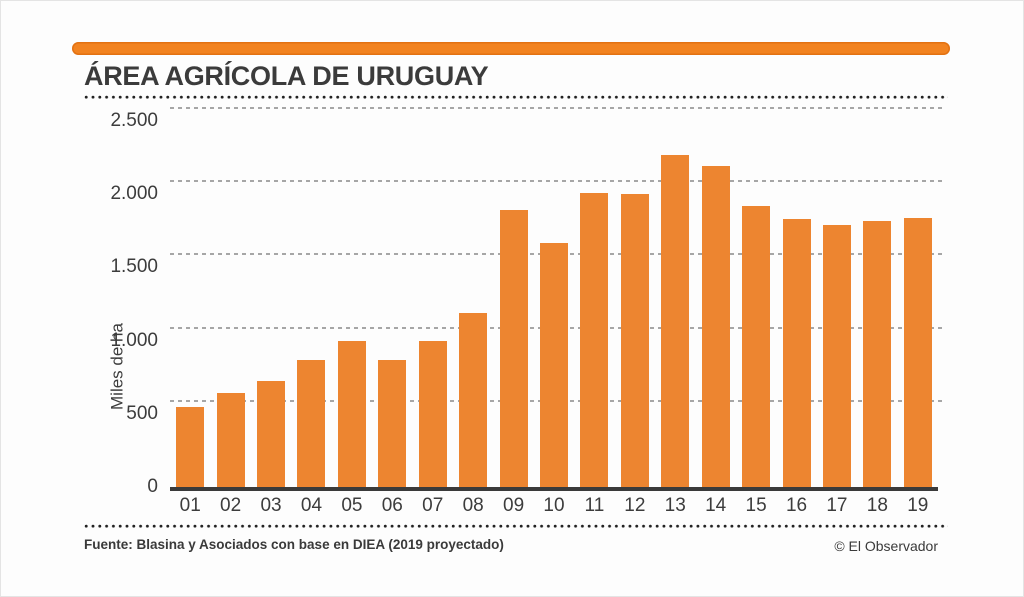 The image size is (1024, 597). What do you see at coordinates (716, 505) in the screenshot?
I see `x-tick-label-14: 14` at bounding box center [716, 505].